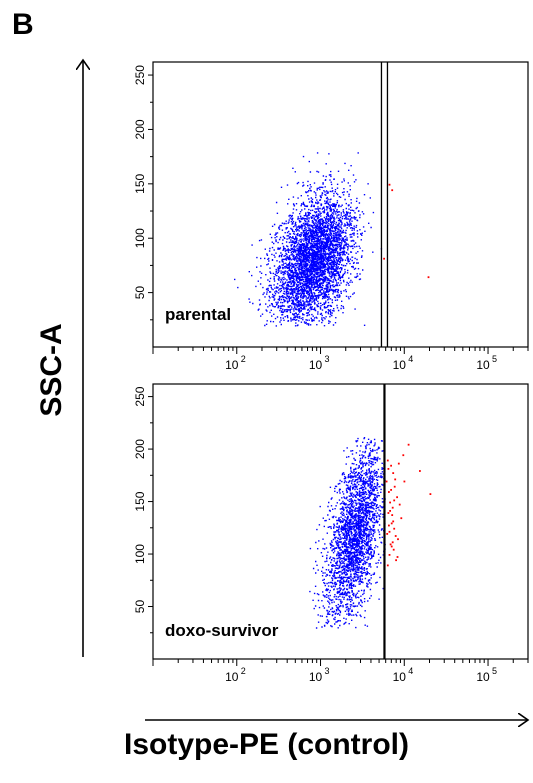  Describe the element at coordinates (198, 314) in the screenshot. I see `sample-label: parental` at that location.